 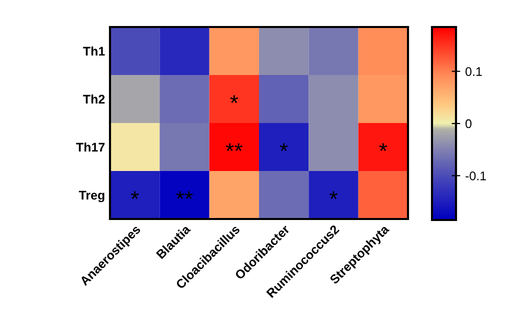 What do you see at coordinates (469, 123) in the screenshot?
I see `color-bar-label: 0` at bounding box center [469, 123].